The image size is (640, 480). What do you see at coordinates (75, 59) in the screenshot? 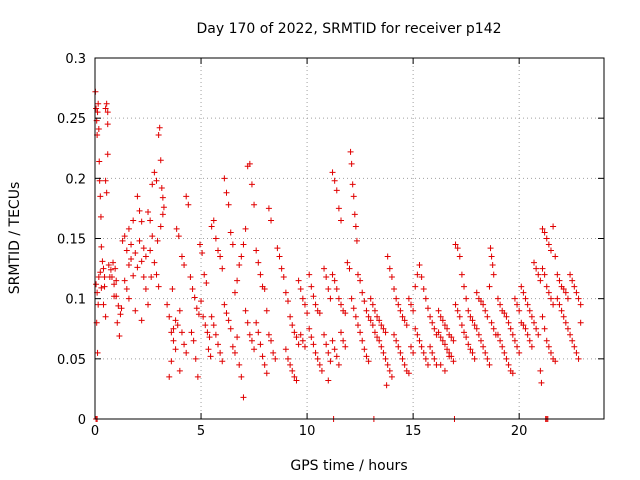
I see `y-tick-label: 0.3` at bounding box center [75, 59].